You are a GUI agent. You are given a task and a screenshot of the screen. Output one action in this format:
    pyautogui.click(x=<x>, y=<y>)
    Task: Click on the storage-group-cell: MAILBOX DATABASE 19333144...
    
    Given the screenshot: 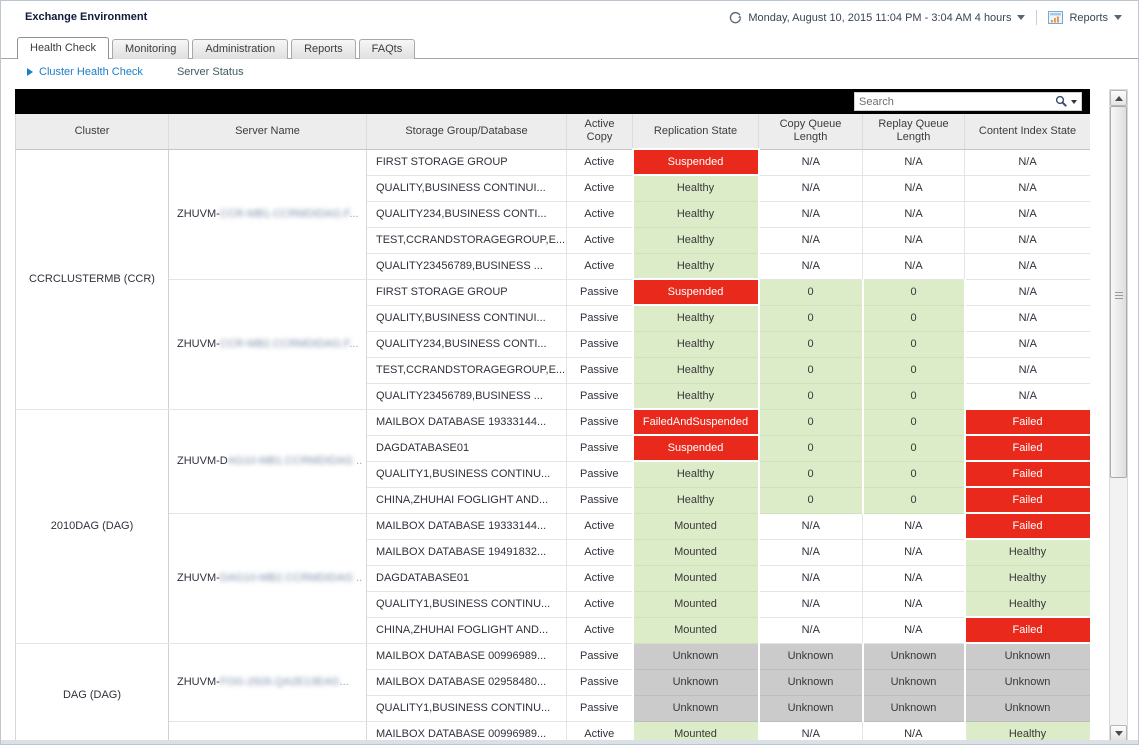 What is the action you would take?
    pyautogui.click(x=466, y=422)
    